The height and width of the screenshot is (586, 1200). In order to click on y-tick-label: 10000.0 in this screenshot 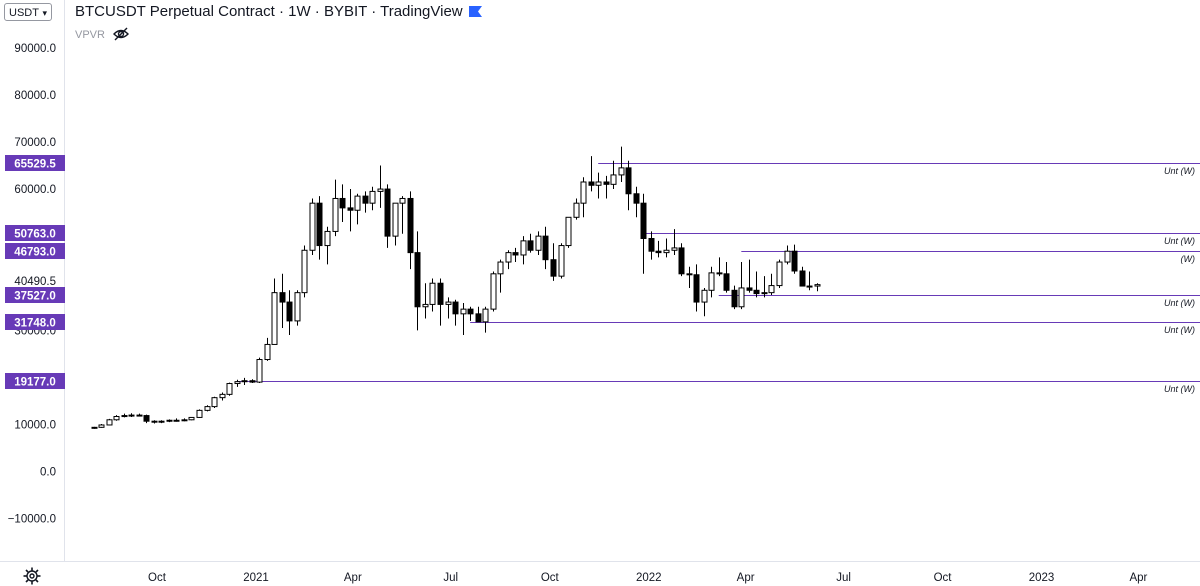, I will do `click(35, 426)`.